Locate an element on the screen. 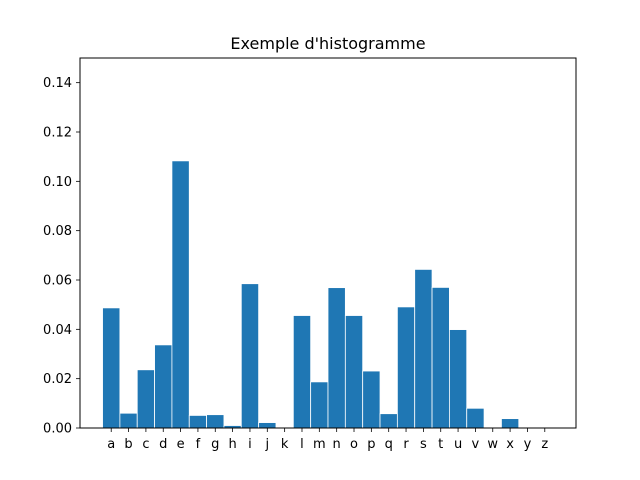 This screenshot has width=640, height=480. x-tick-label-u: u is located at coordinates (458, 444).